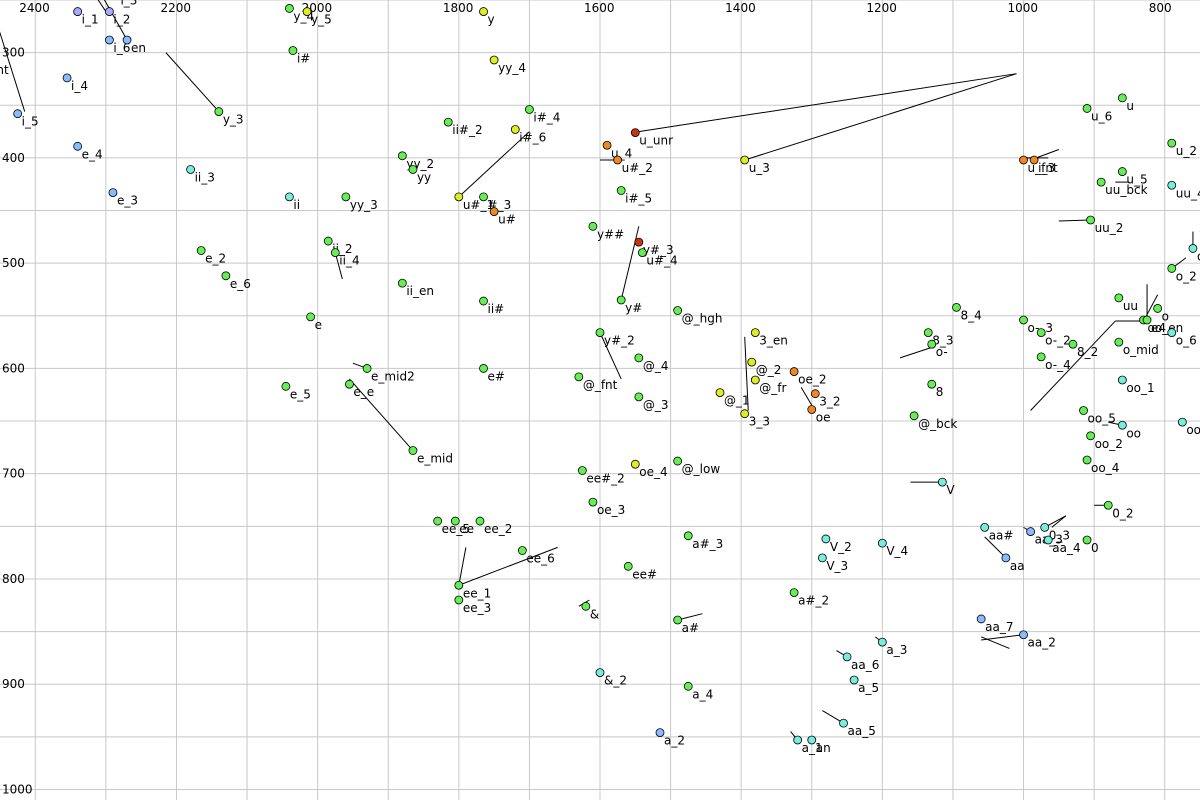 This screenshot has width=1200, height=800. I want to click on point-label: ee#, so click(644, 574).